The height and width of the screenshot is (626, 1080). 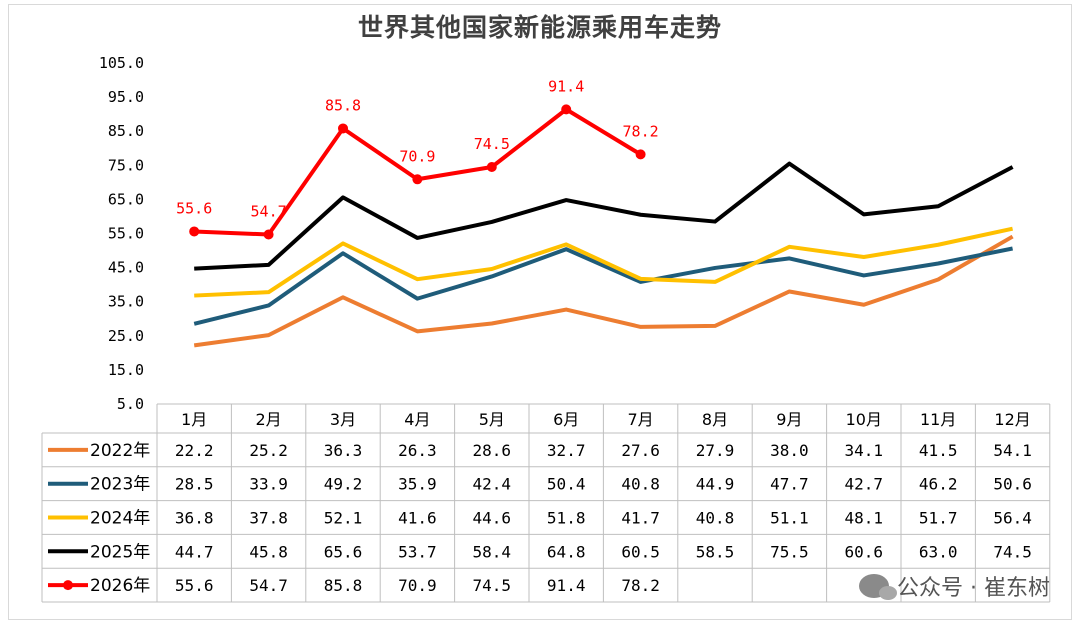 What do you see at coordinates (417, 585) in the screenshot?
I see `table-cell: 70.9` at bounding box center [417, 585].